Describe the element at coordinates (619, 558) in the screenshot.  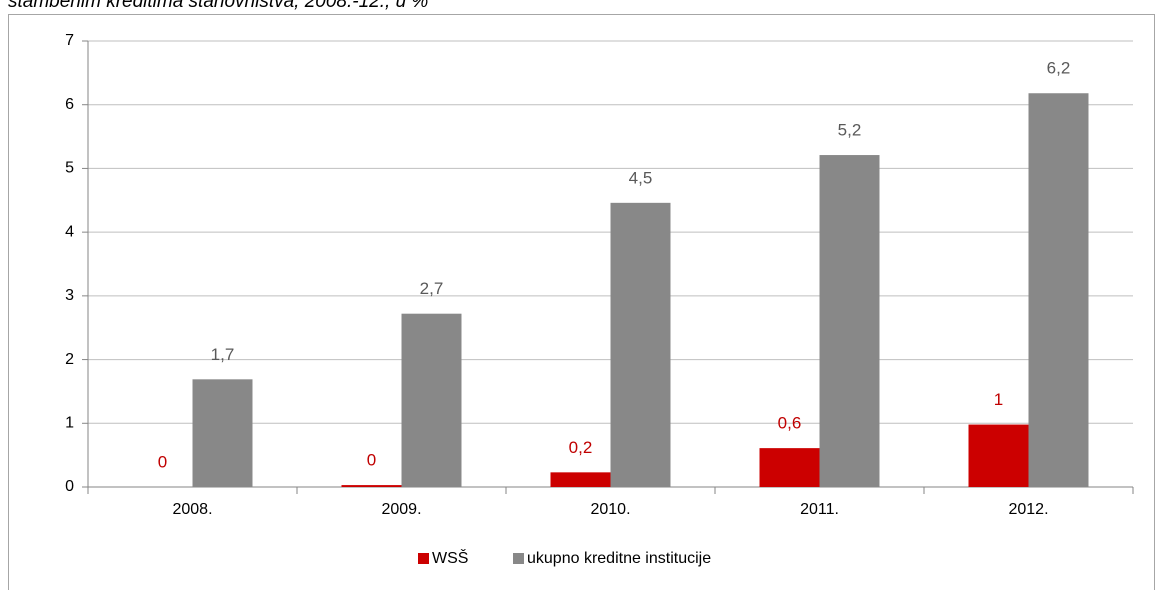
I see `legend-label: ukupno kreditne institucije` at that location.